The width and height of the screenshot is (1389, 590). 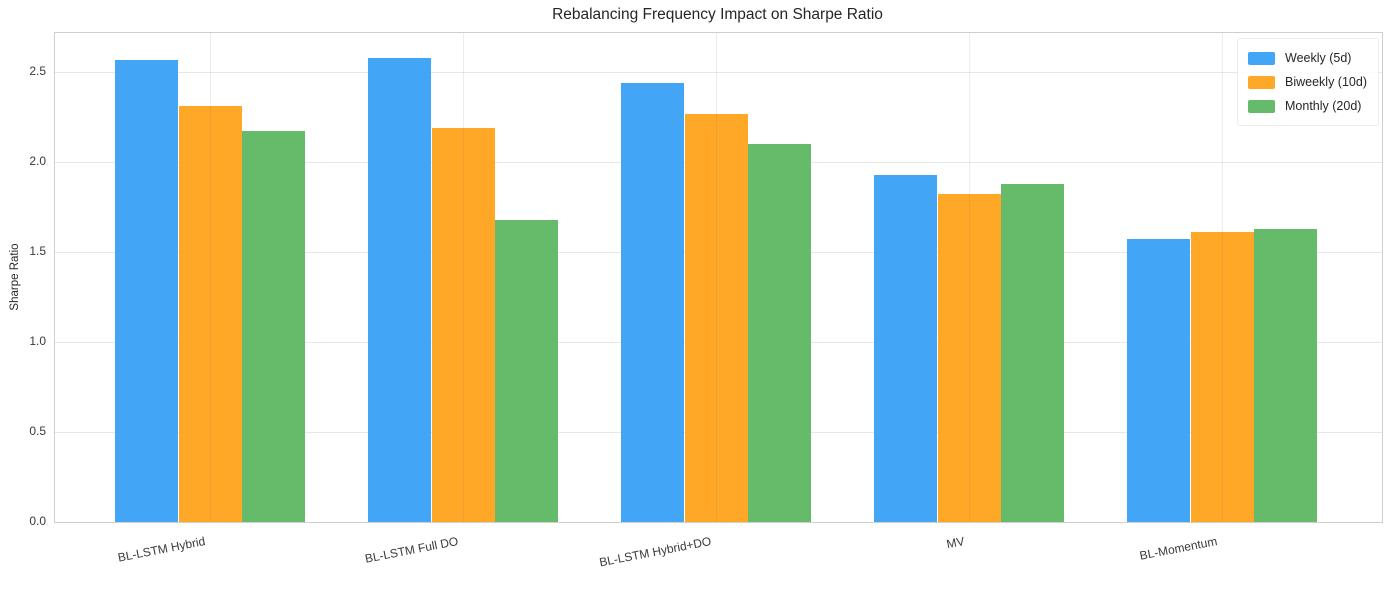 I want to click on gridline-horizontal, so click(x=718, y=73).